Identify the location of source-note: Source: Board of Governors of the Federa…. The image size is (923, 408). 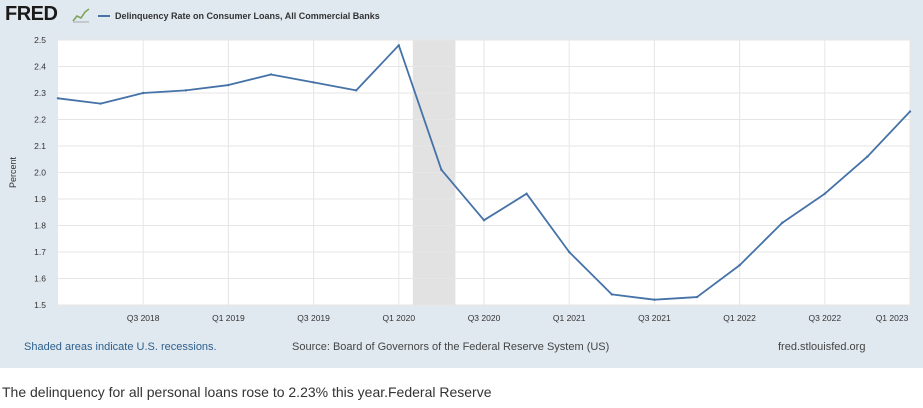
(451, 347).